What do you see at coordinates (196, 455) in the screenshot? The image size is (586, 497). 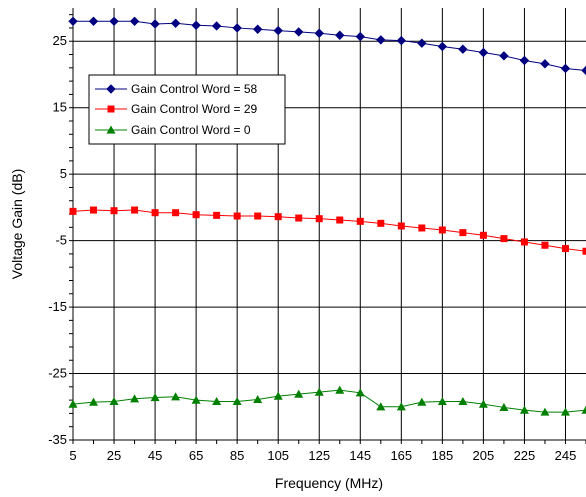 I see `x-tick-label: 65` at bounding box center [196, 455].